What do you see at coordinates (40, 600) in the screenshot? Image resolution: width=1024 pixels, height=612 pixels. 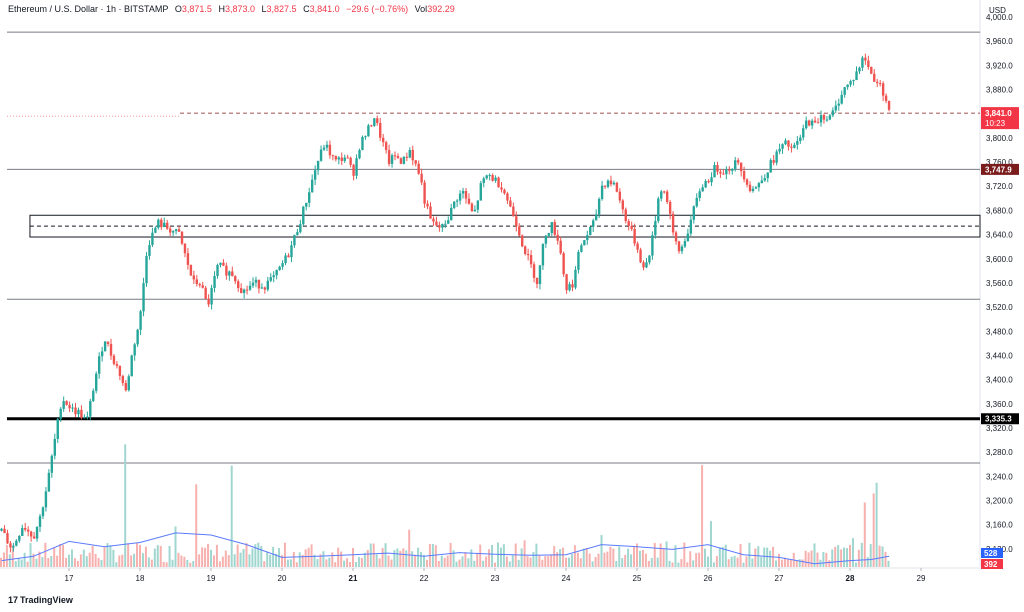 I see `tradingview-logo: 17 TradingView` at bounding box center [40, 600].